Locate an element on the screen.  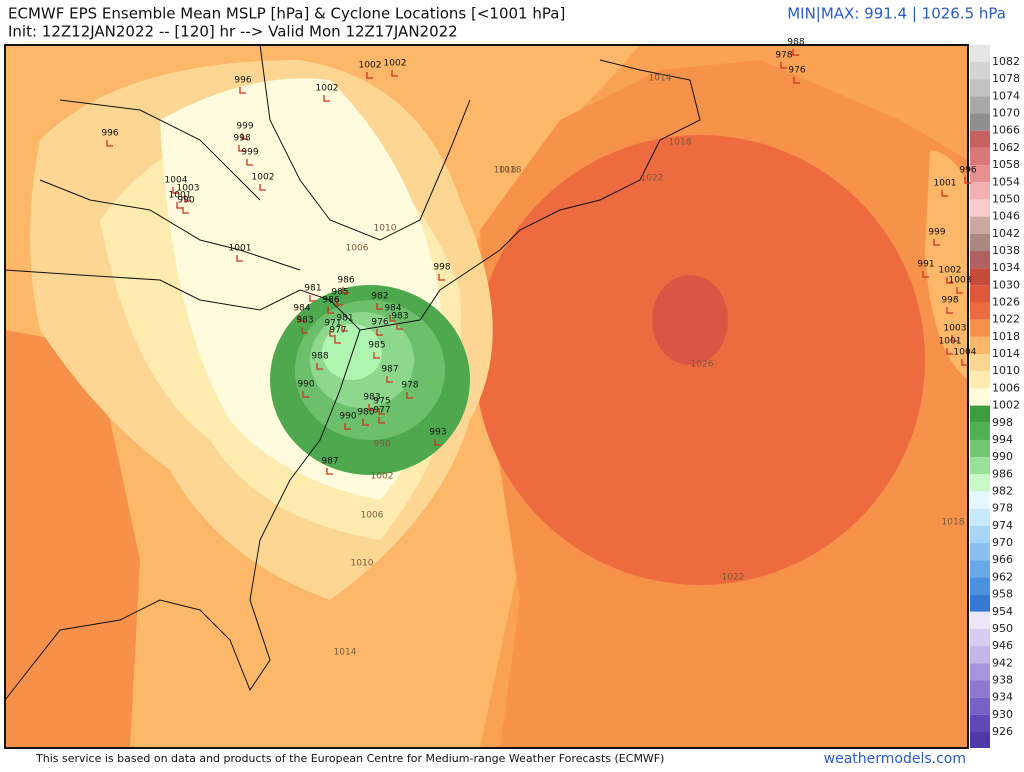
colorbar-label: 1046 is located at coordinates (1006, 216).